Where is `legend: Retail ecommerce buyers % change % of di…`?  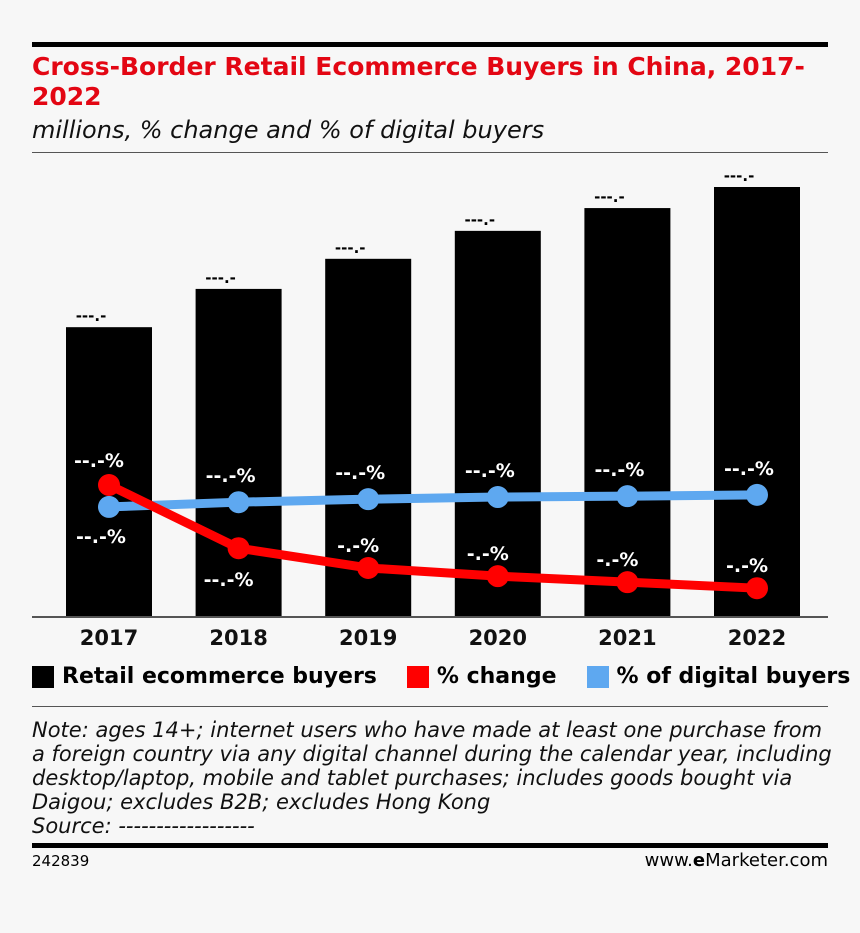
legend: Retail ecommerce buyers % change % of di… is located at coordinates (441, 676).